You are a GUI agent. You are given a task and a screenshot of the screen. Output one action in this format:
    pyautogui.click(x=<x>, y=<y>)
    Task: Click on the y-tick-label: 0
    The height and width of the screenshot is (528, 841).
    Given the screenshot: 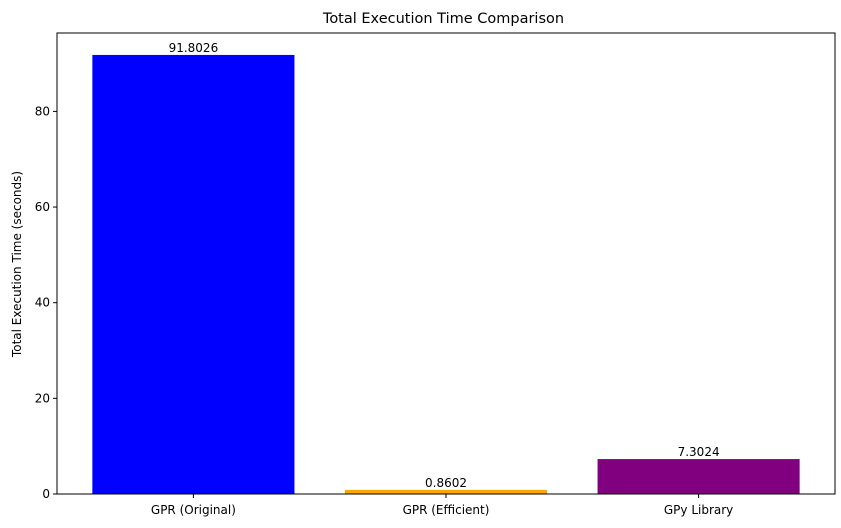 What is the action you would take?
    pyautogui.click(x=46, y=494)
    